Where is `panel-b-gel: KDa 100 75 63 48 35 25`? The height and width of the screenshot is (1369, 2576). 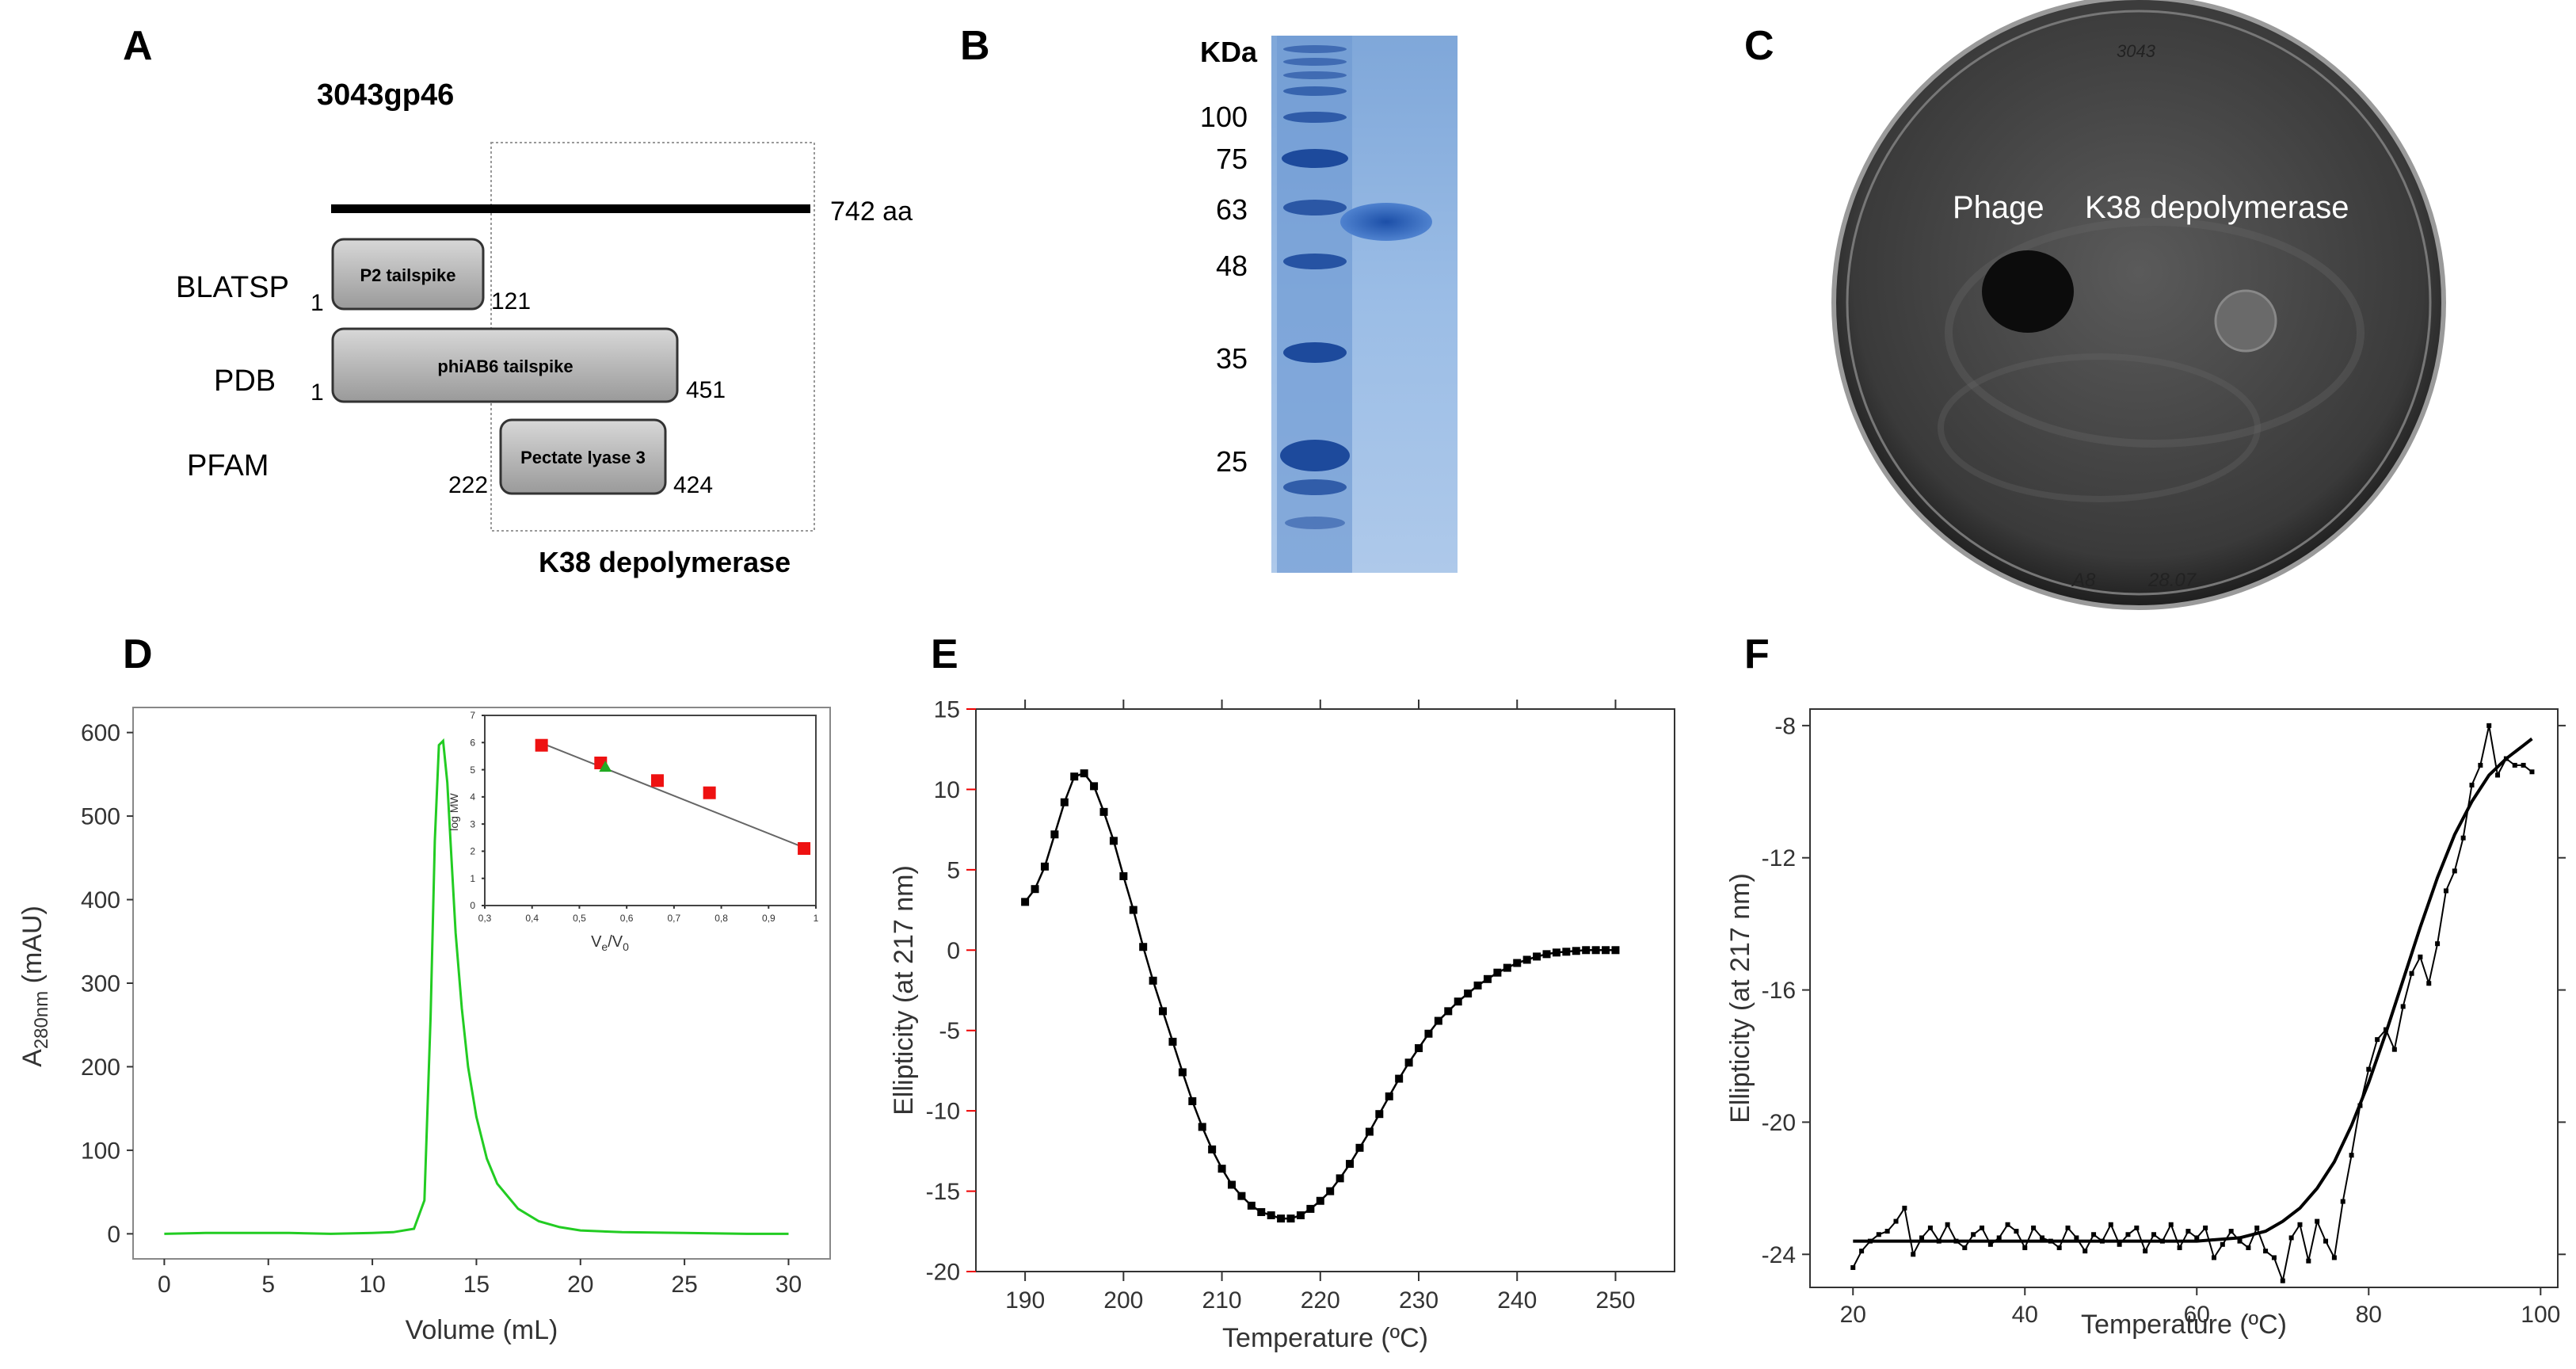
panel-b-gel: KDa 100 75 63 48 35 25 is located at coordinates (1329, 304).